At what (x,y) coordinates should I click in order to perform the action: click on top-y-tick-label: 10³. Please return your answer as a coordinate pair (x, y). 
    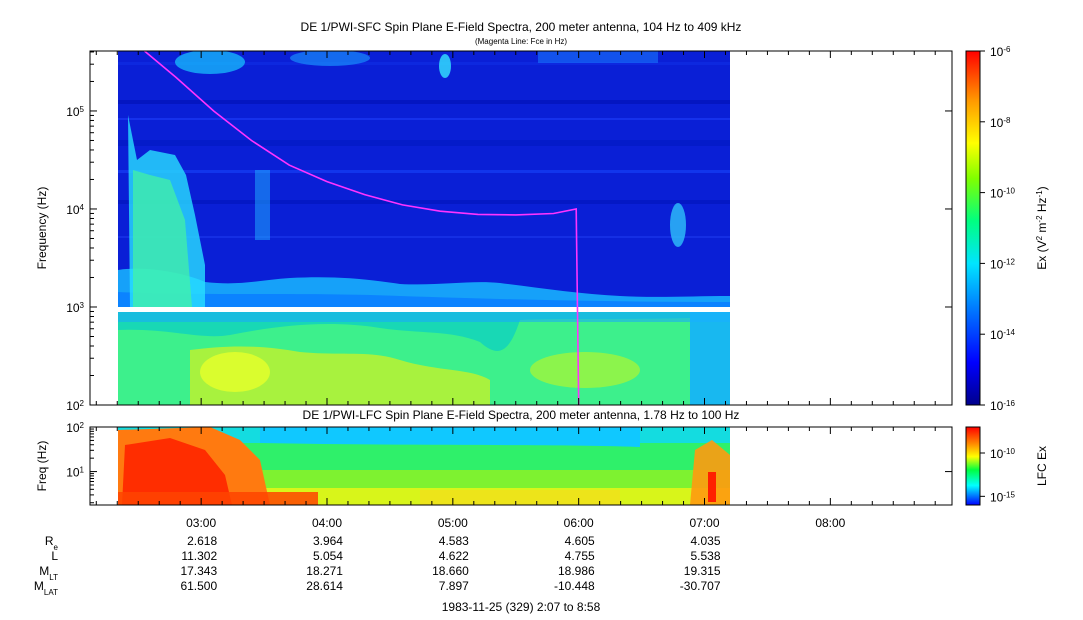
    Looking at the image, I should click on (75, 307).